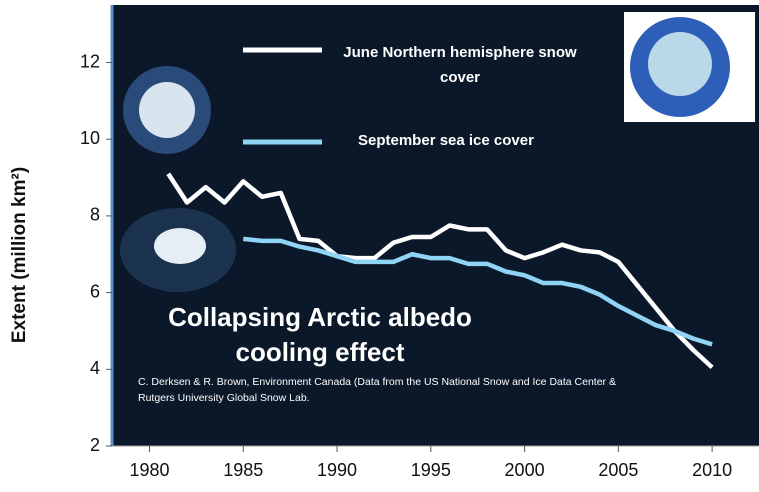  I want to click on y-tick-label: 6, so click(95, 291).